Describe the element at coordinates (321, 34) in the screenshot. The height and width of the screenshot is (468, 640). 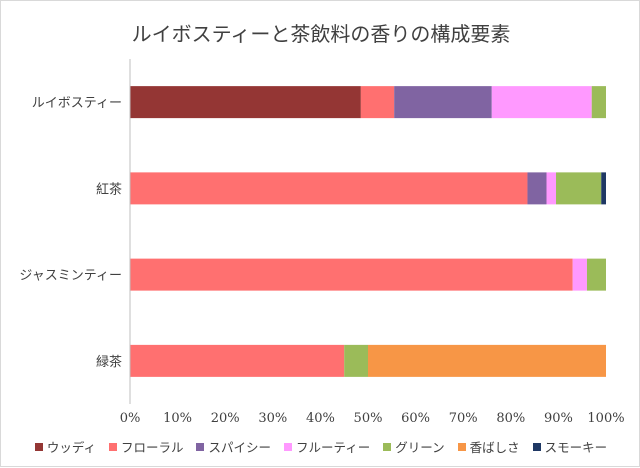
I see `chart-title: ルイボスティーと茶飲料の香りの構成要素` at that location.